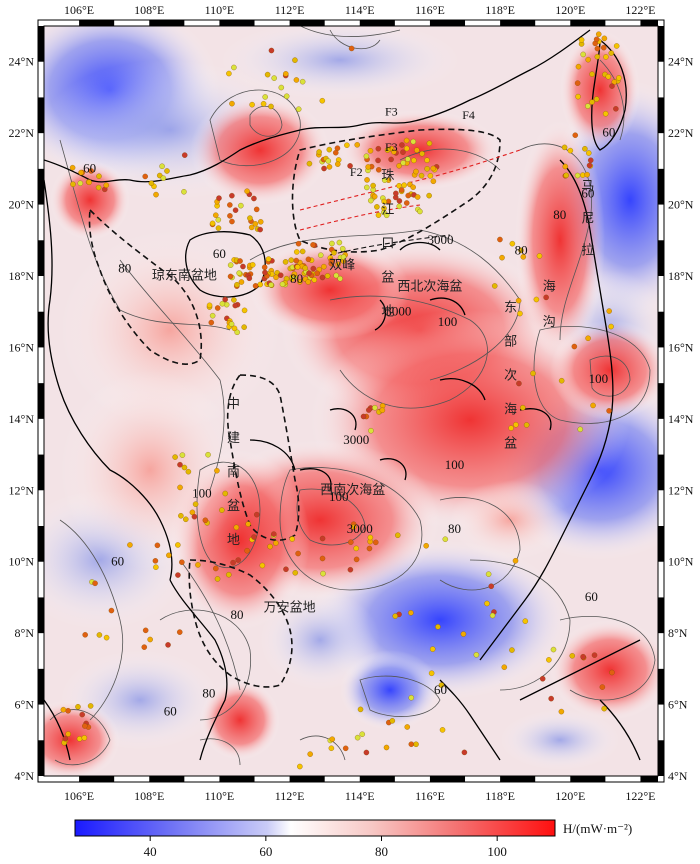  I want to click on region-label: 万安盆地, so click(290, 608).